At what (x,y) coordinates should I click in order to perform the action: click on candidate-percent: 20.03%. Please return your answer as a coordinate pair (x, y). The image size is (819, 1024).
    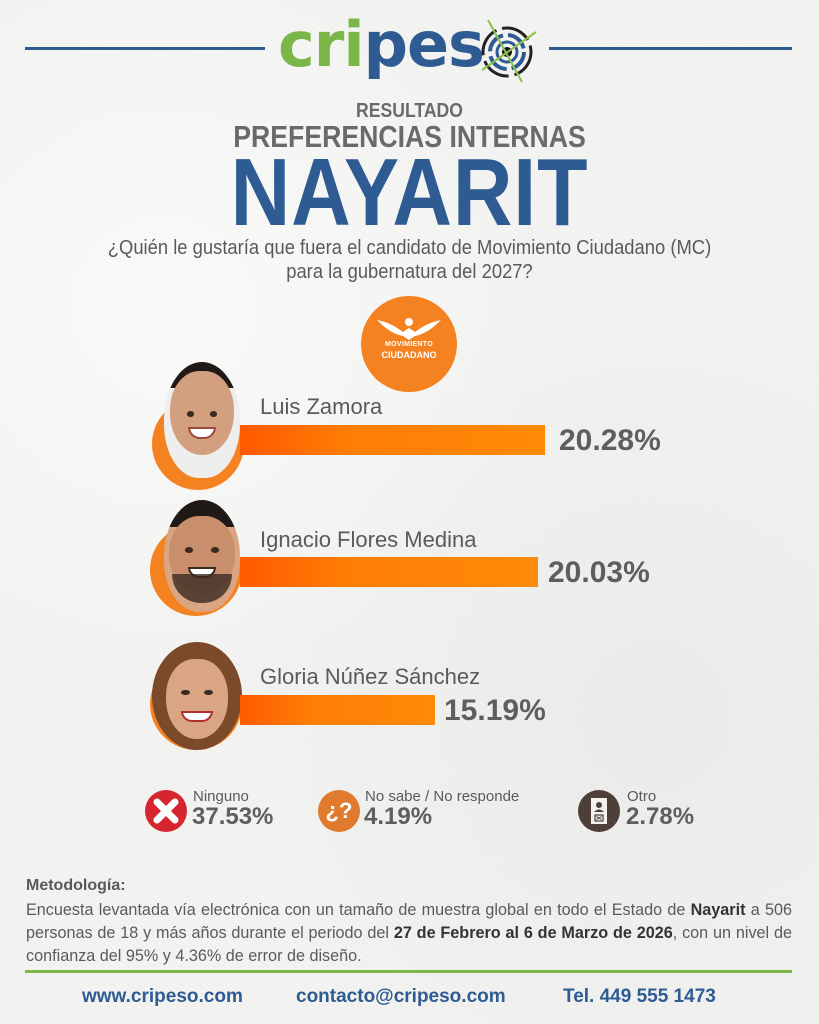
    Looking at the image, I should click on (599, 572).